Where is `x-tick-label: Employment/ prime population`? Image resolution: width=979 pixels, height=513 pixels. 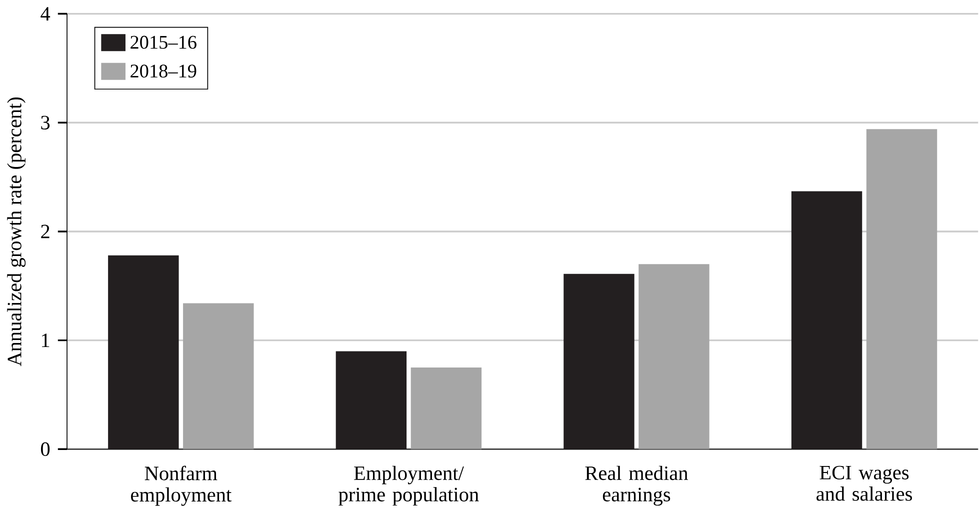 x-tick-label: Employment/ prime population is located at coordinates (408, 486).